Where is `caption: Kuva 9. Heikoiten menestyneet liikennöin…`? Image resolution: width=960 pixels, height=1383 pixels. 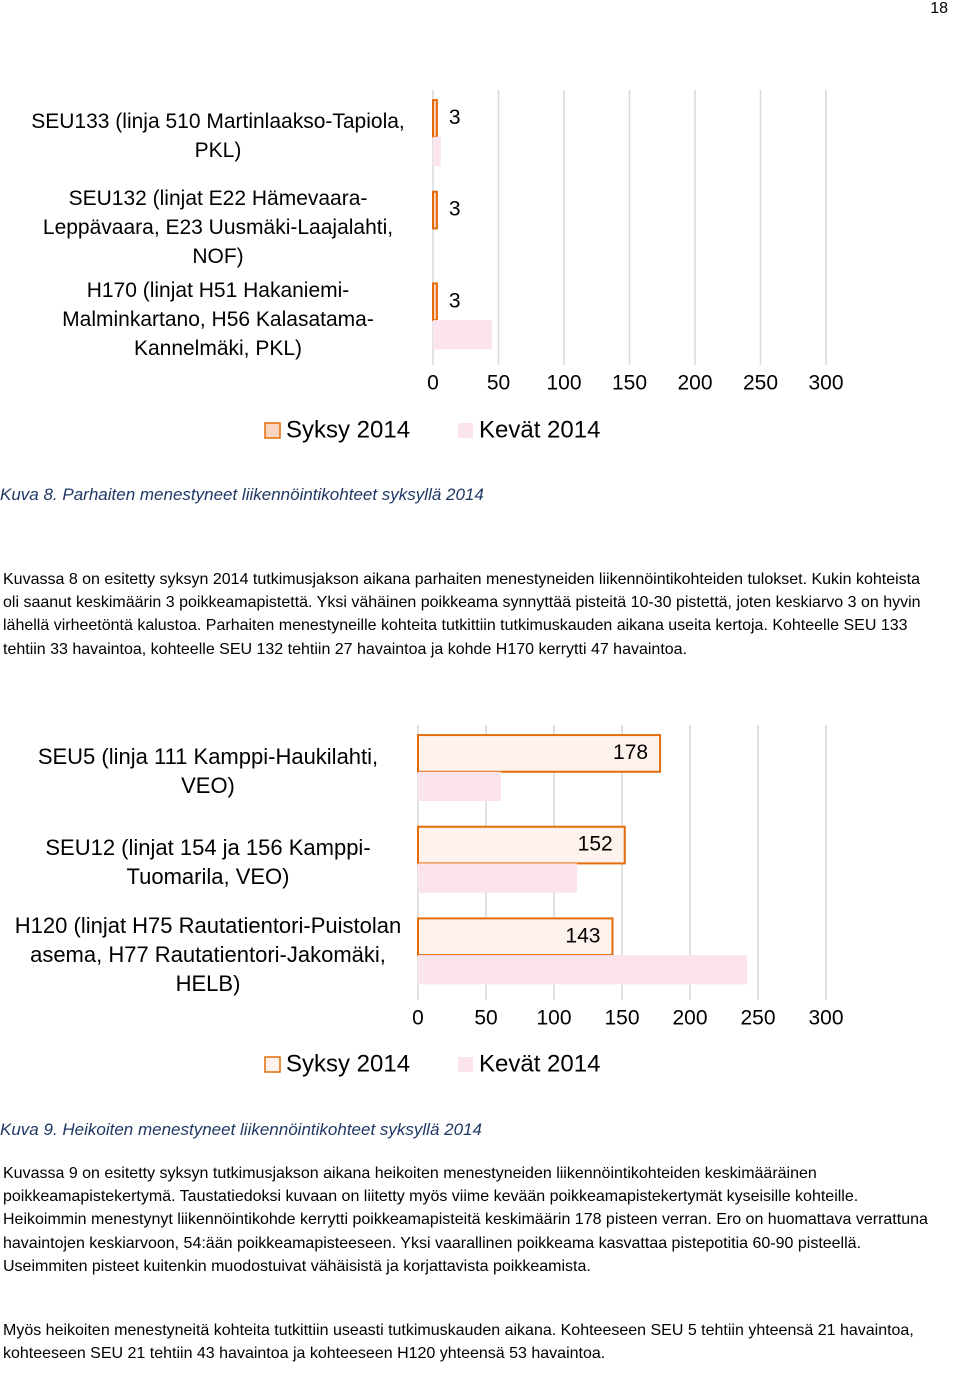 caption: Kuva 9. Heikoiten menestyneet liikennöin… is located at coordinates (241, 1129).